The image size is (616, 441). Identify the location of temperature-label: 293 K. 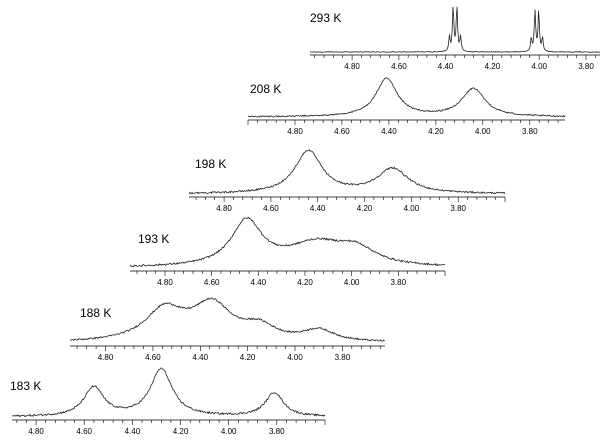
(325, 18).